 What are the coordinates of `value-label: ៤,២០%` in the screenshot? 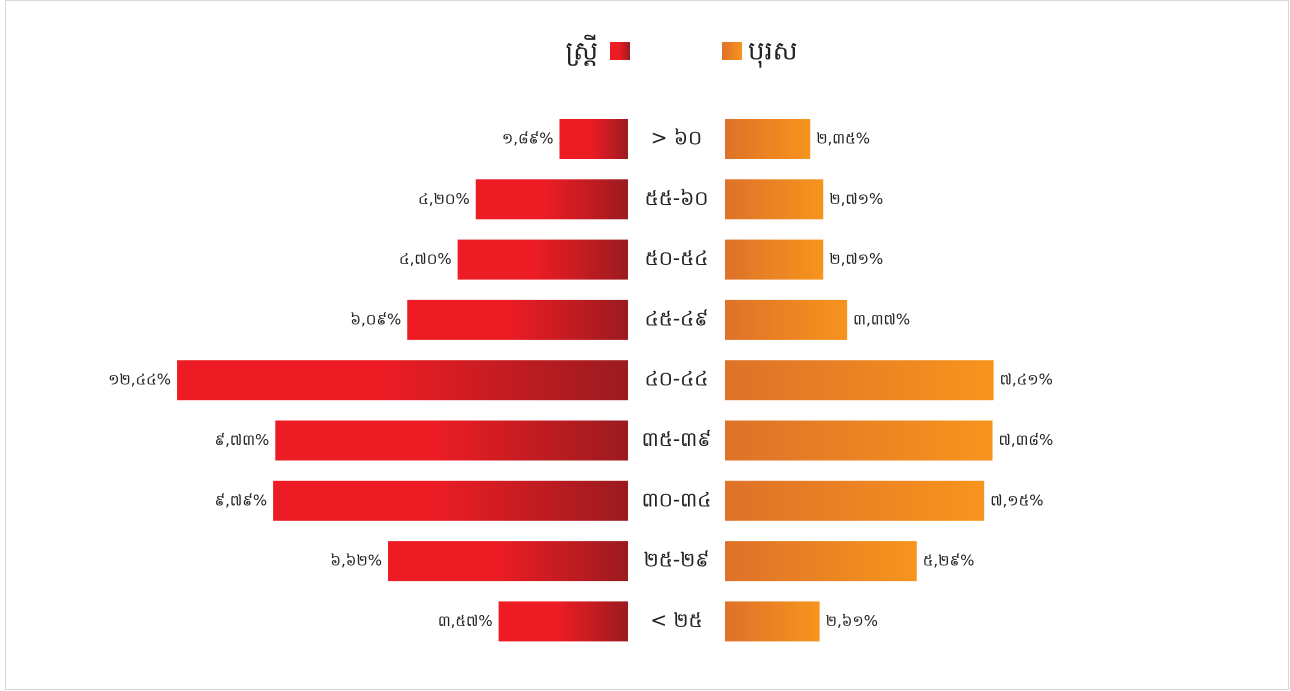 It's located at (444, 199).